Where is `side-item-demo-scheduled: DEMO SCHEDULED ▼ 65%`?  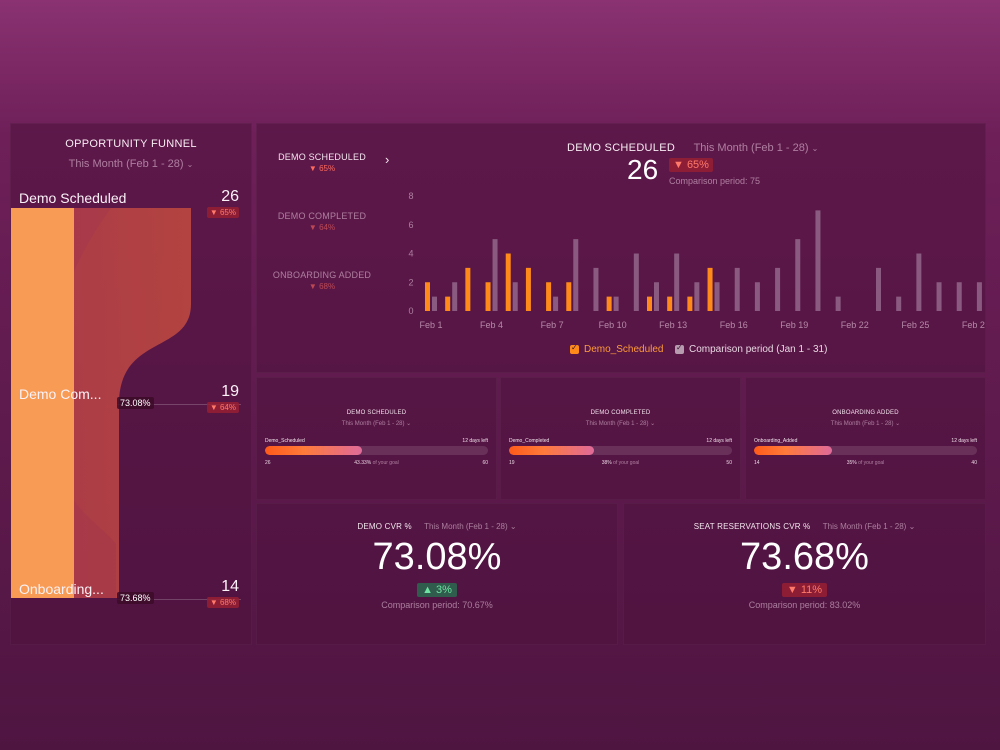
side-item-demo-scheduled: DEMO SCHEDULED ▼ 65% is located at coordinates (322, 162).